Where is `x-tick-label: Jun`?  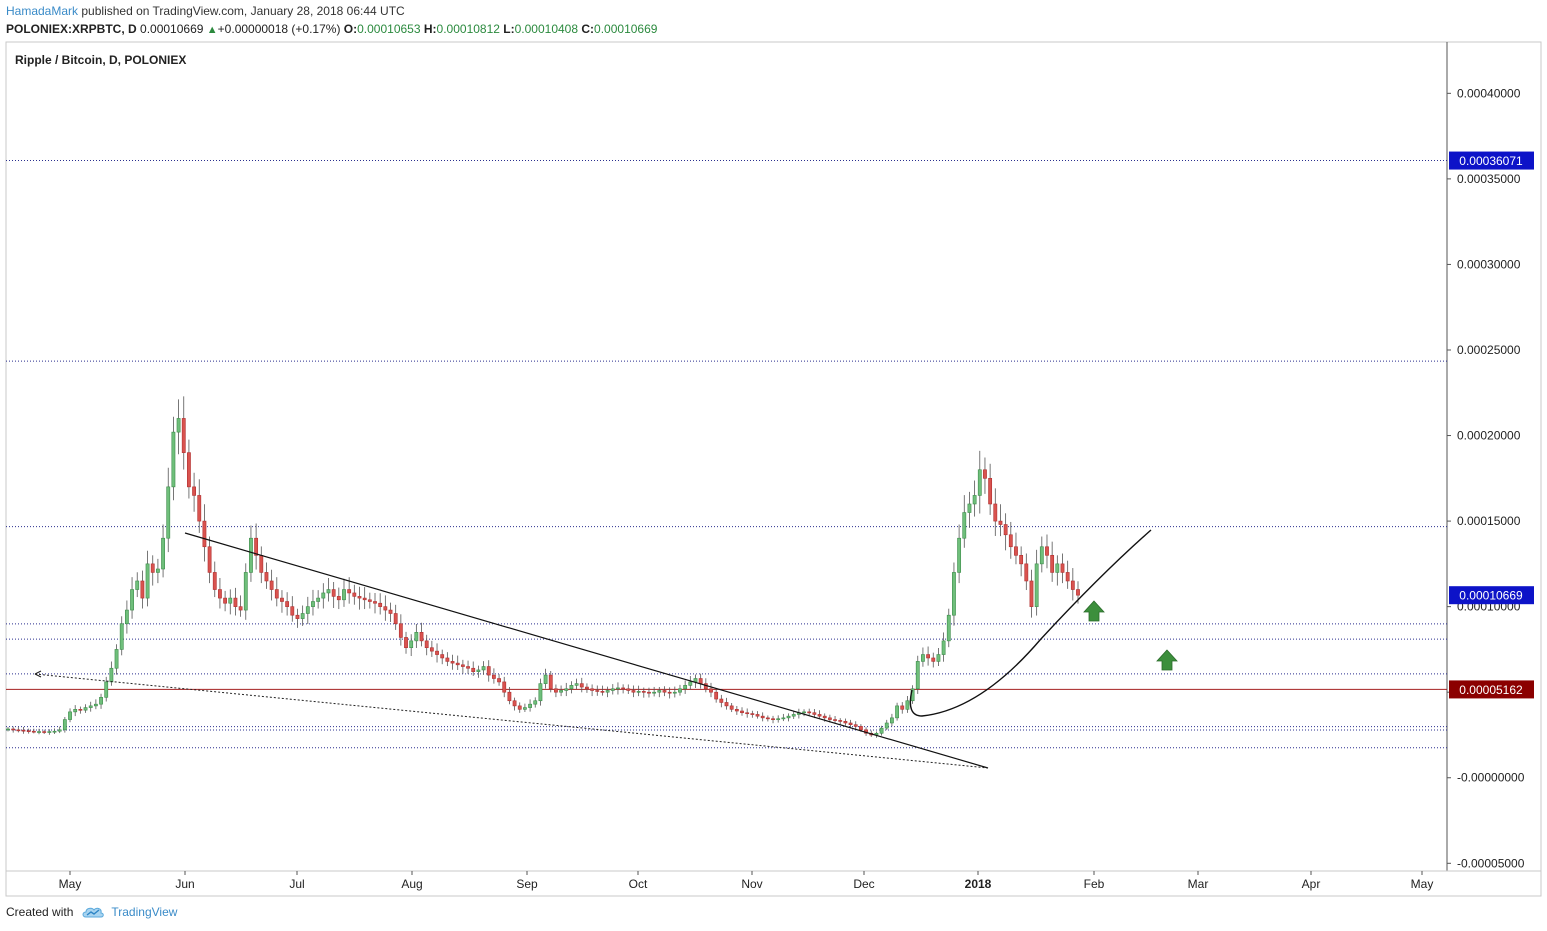
x-tick-label: Jun is located at coordinates (184, 884).